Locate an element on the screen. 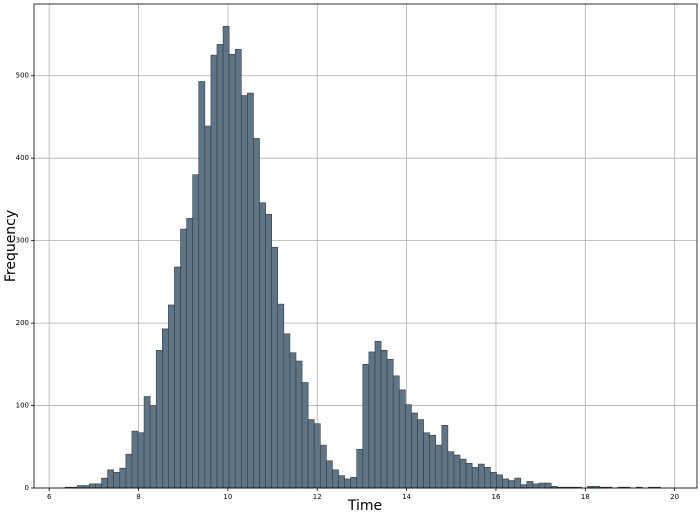 This screenshot has height=520, width=700. x-tick-label: 6 is located at coordinates (49, 497).